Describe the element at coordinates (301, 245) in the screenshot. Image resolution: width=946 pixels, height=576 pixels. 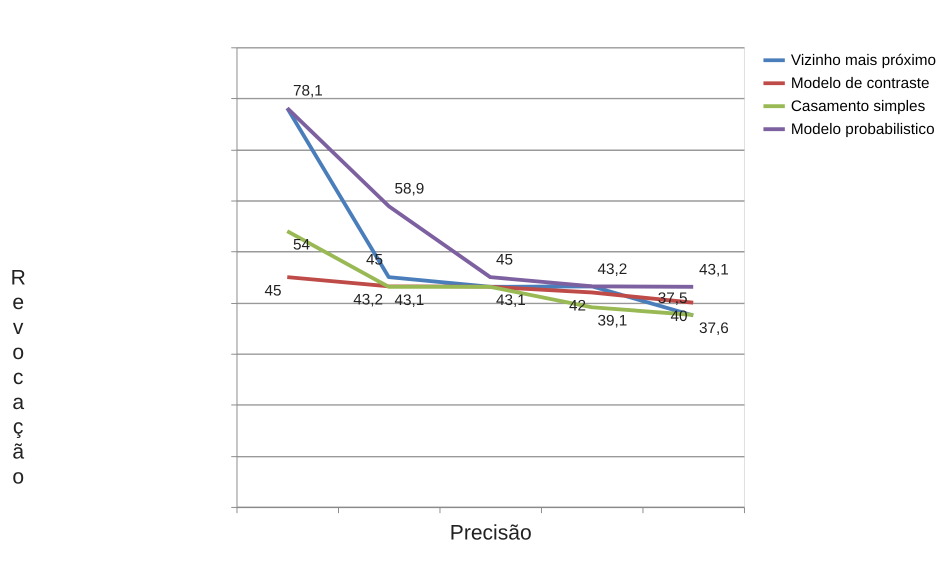
I see `data-label: 54` at that location.